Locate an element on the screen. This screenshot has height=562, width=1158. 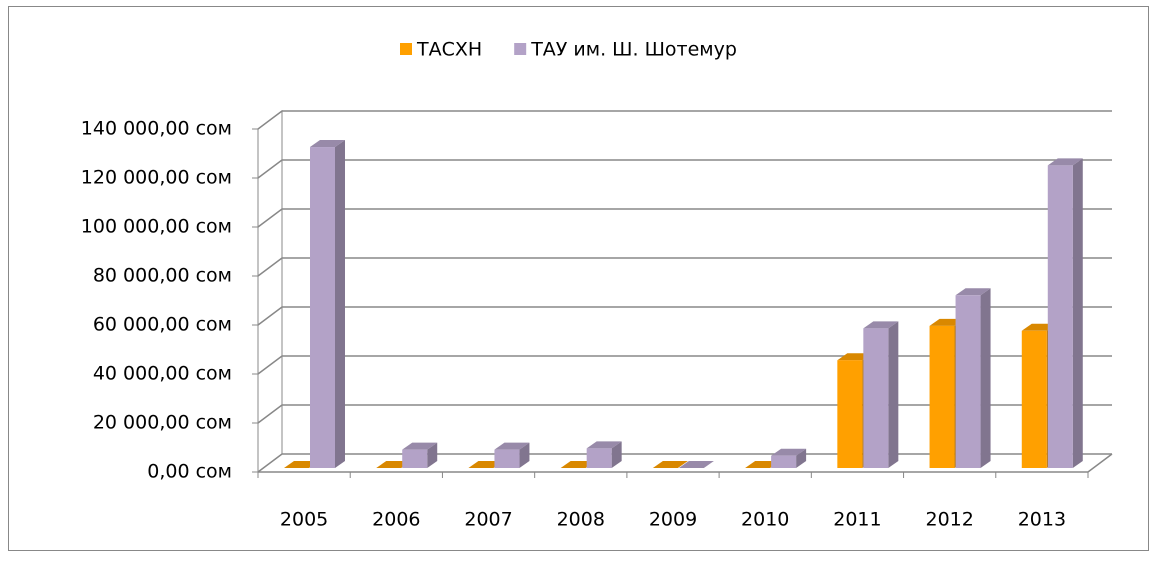
y-tick-label: 60 000,00 сом is located at coordinates (162, 325).